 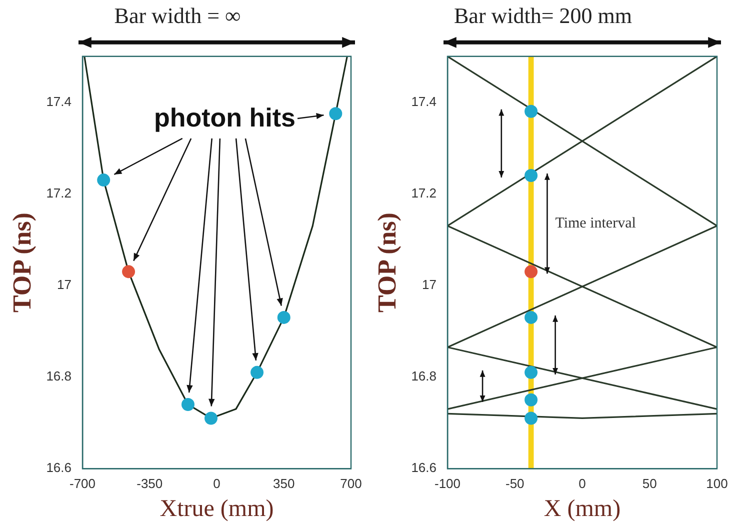 What do you see at coordinates (543, 15) in the screenshot?
I see `chart-title: Bar width= 200 mm` at bounding box center [543, 15].